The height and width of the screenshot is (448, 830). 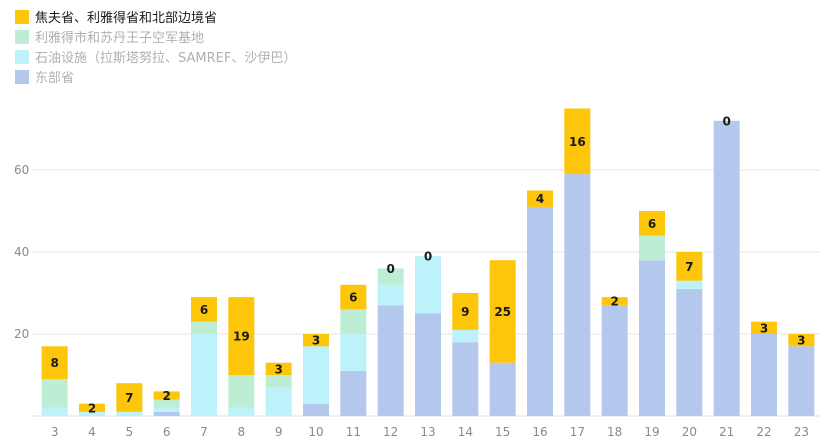 I want to click on x-tick-label-16: 16, so click(x=539, y=432).